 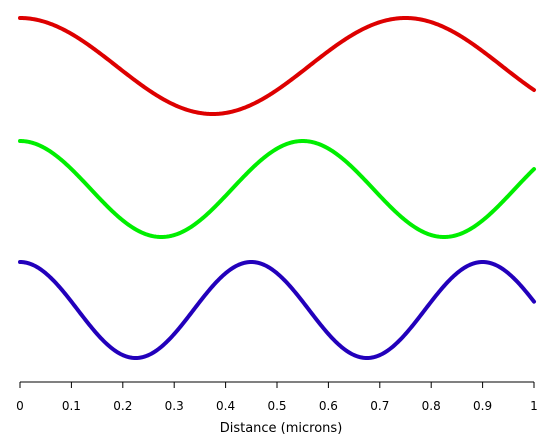 What do you see at coordinates (174, 406) in the screenshot?
I see `x-tick-label: 0.3` at bounding box center [174, 406].